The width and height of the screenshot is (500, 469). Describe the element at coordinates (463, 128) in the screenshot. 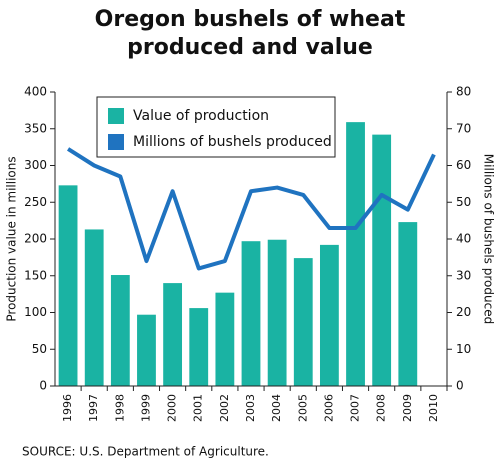

I see `y2-tick-label: 70` at that location.